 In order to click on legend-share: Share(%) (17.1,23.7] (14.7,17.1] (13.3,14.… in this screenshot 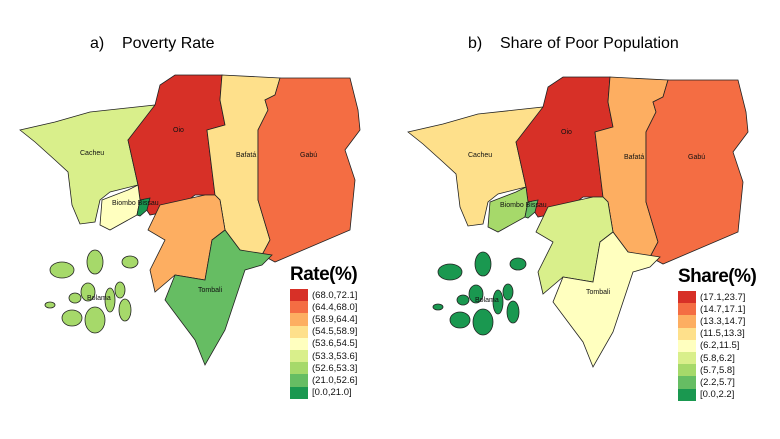, I will do `click(717, 333)`.